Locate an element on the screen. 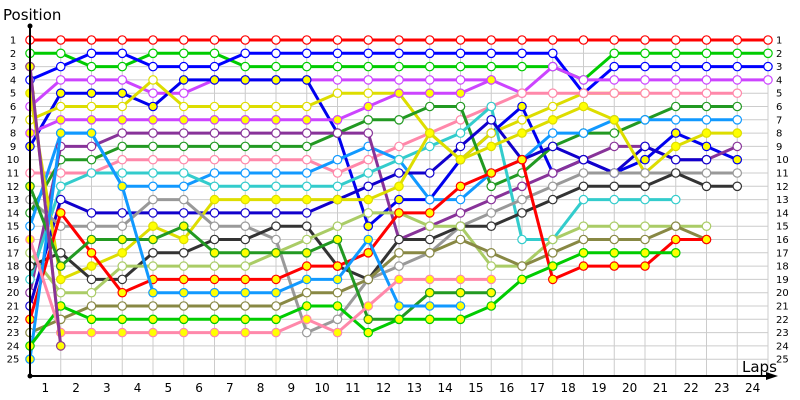 The image size is (800, 400). y-tick-label: 14 is located at coordinates (782, 213).